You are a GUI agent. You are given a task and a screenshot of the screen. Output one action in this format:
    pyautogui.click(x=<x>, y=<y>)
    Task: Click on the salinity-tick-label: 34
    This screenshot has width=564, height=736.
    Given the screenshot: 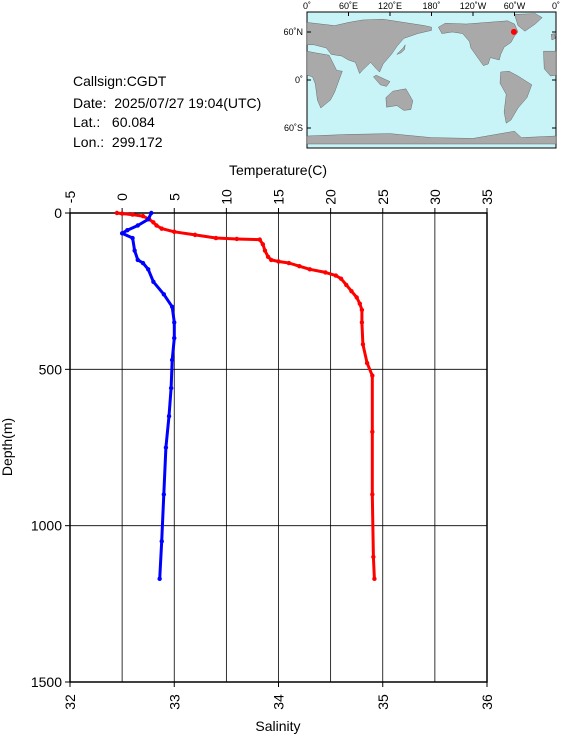 What is the action you would take?
    pyautogui.click(x=279, y=702)
    